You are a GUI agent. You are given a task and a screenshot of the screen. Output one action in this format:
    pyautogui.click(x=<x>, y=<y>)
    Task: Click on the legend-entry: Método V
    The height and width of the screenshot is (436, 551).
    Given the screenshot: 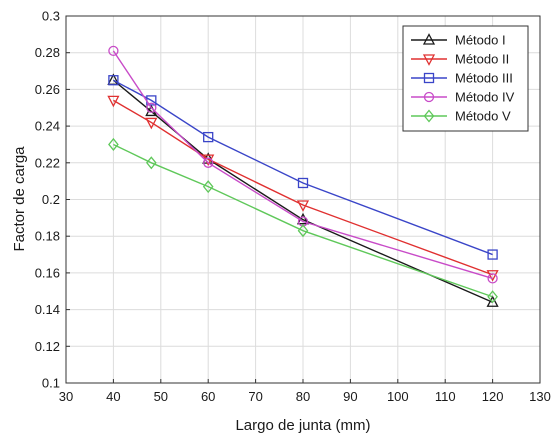 What is the action you would take?
    pyautogui.click(x=461, y=116)
    